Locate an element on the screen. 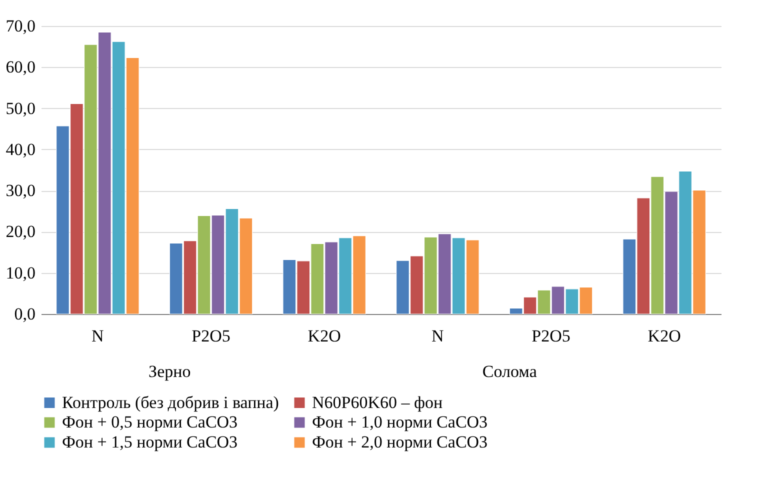  y-tick-label: 20,0 is located at coordinates (21, 232).